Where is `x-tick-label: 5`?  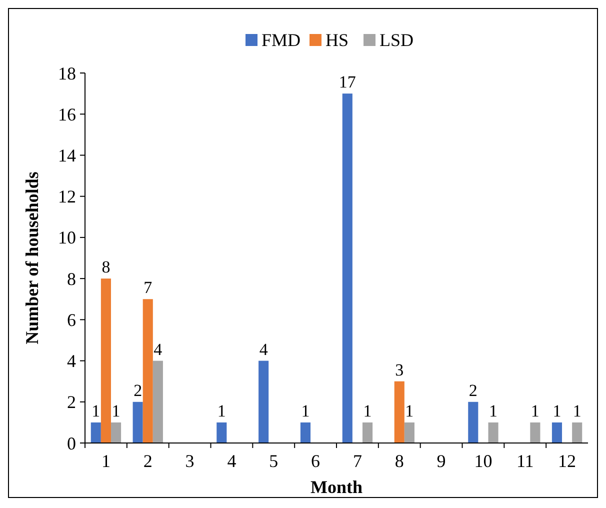 x-tick-label: 5 is located at coordinates (273, 461).